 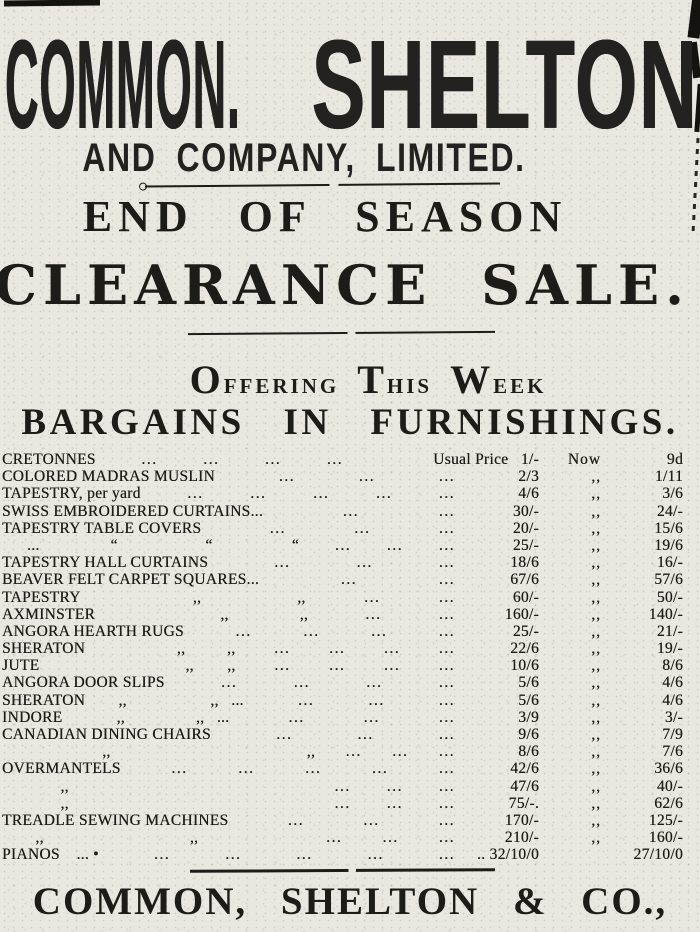 What do you see at coordinates (106, 734) in the screenshot?
I see `item-name: CANADIAN DINING CHAIRS` at bounding box center [106, 734].